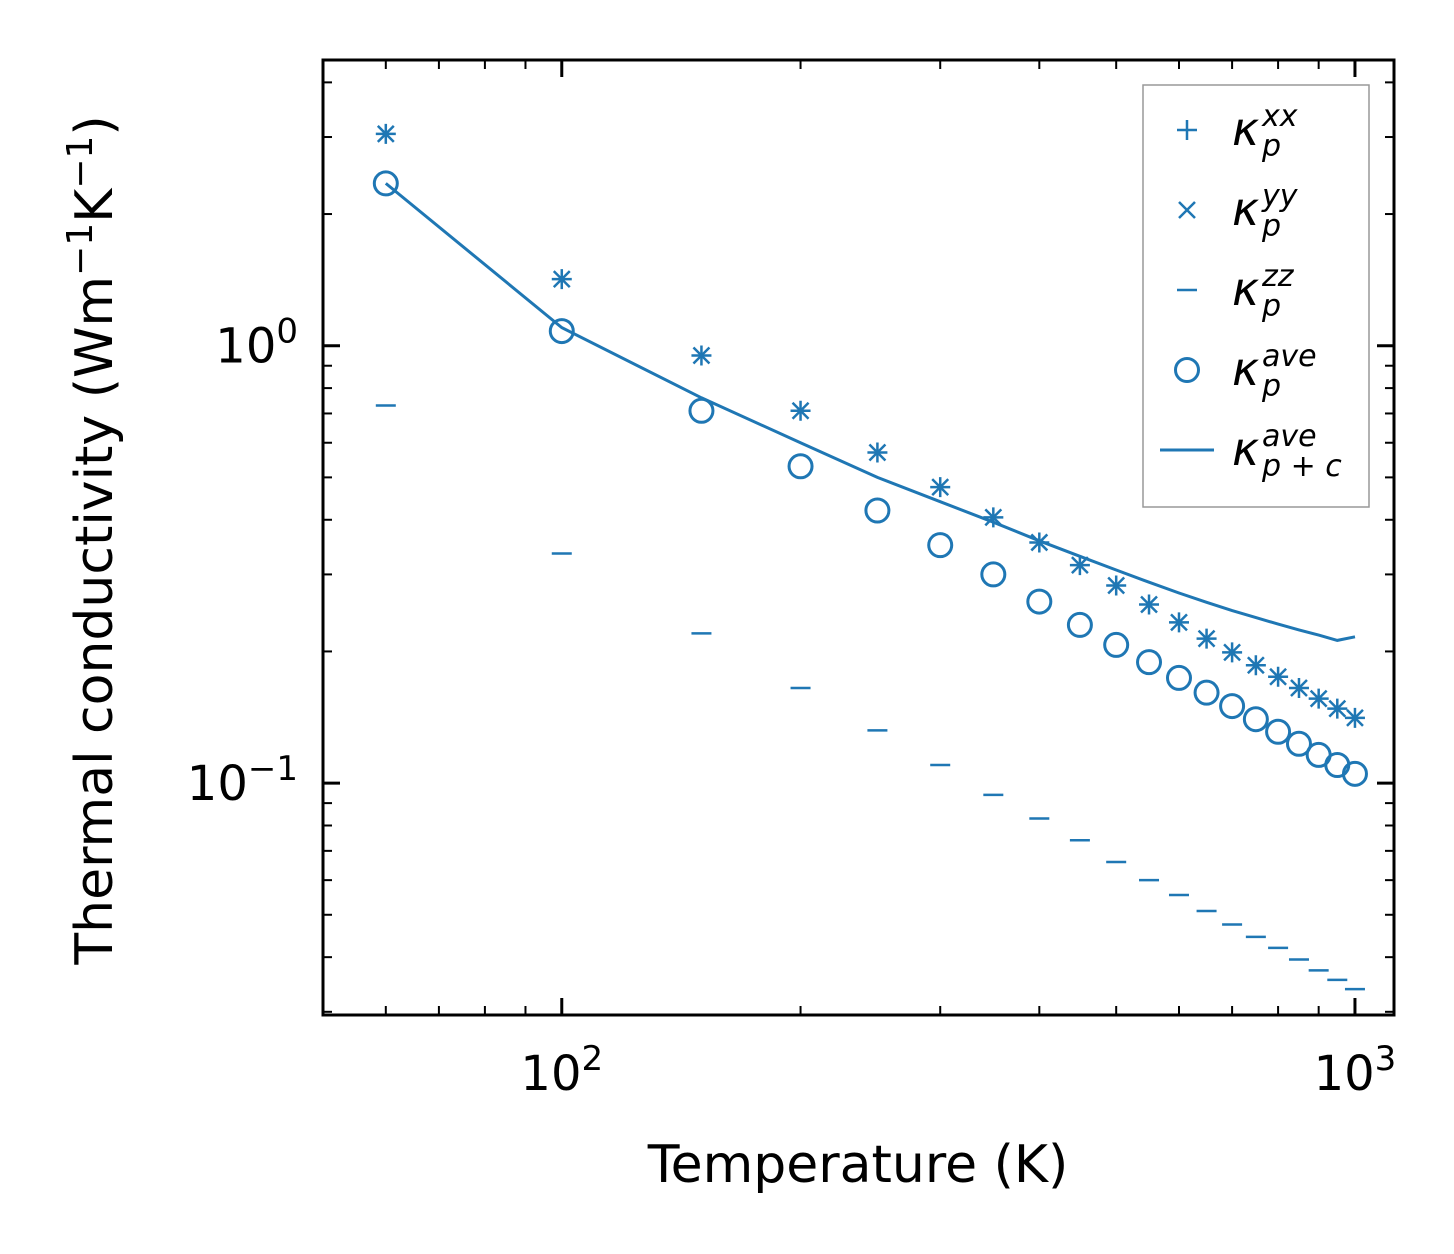  Describe the element at coordinates (1265, 211) in the screenshot. I see `legend-label-kyy: κyy p` at that location.